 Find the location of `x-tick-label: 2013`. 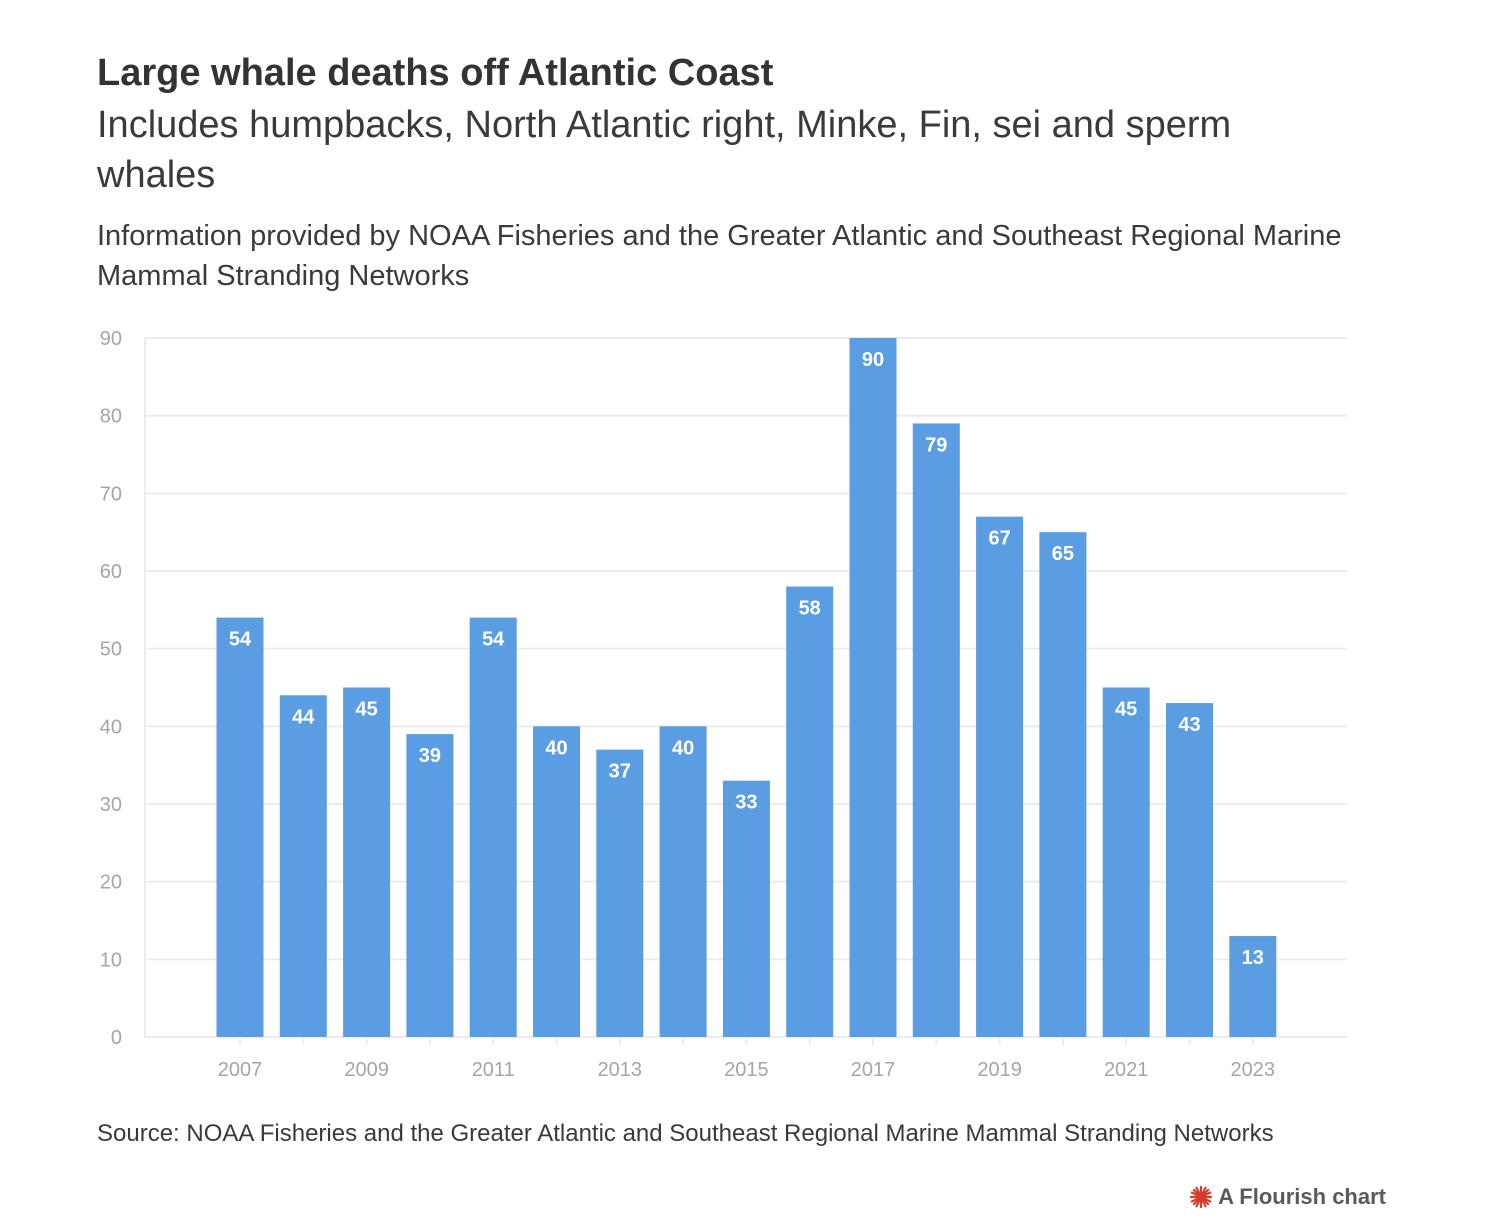

x-tick-label: 2013 is located at coordinates (620, 1070).